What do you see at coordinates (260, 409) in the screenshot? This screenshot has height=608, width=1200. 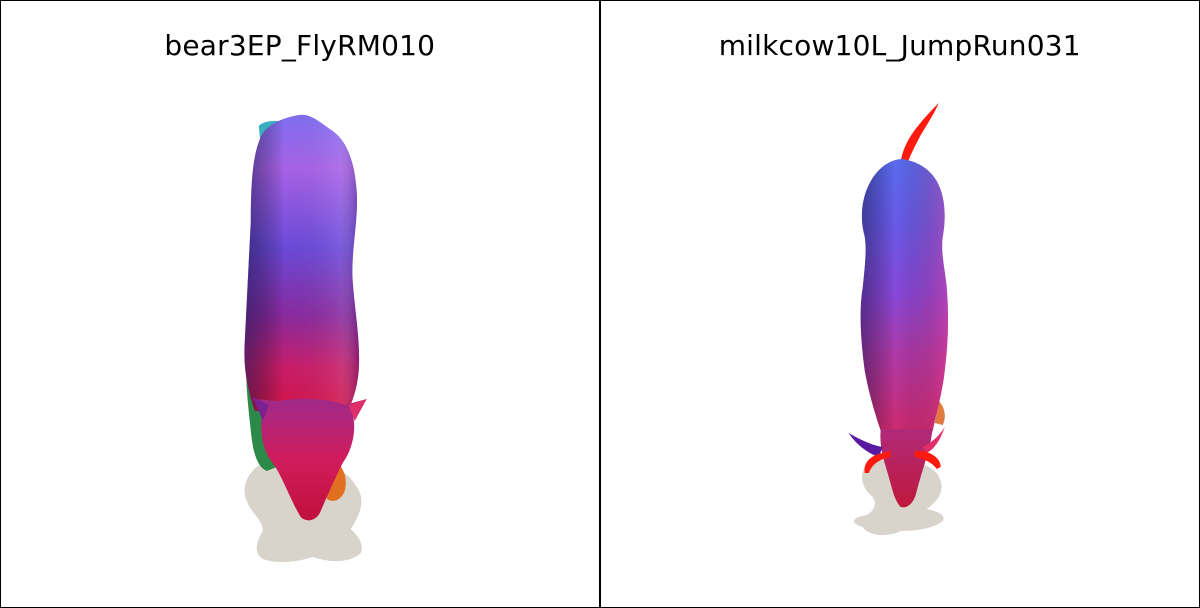 I see `bear-ear-left` at bounding box center [260, 409].